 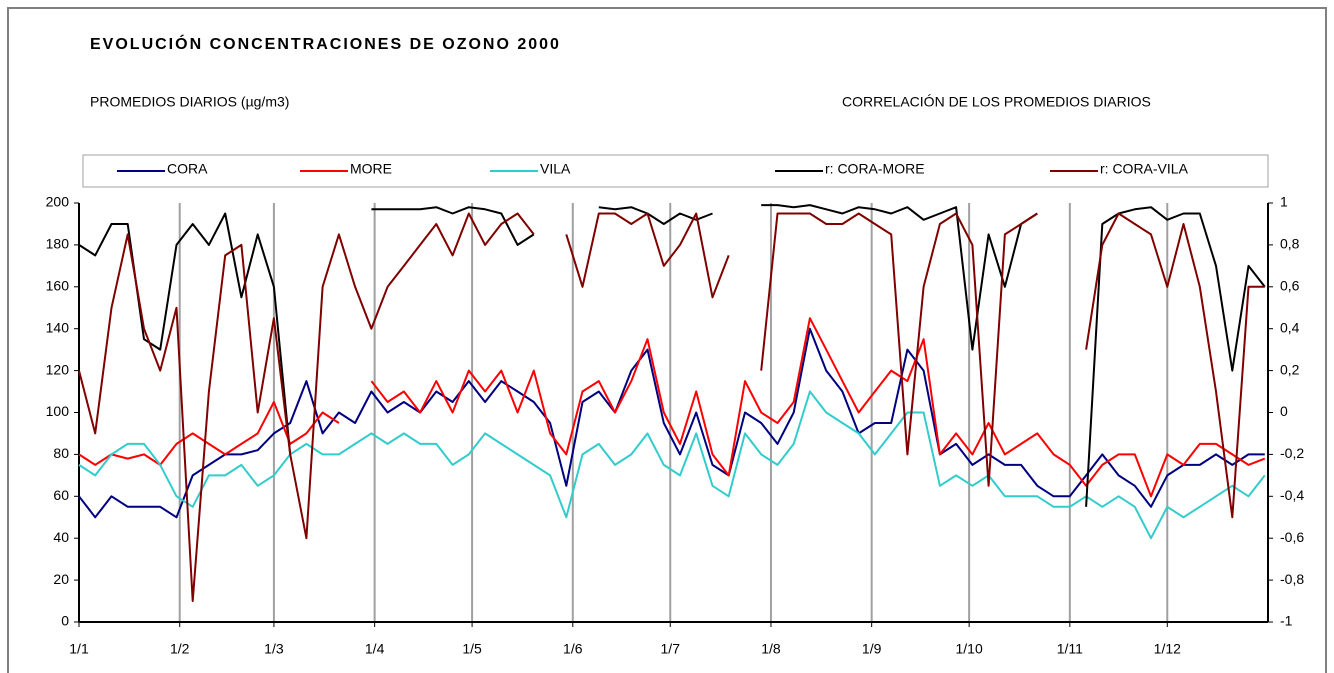 I want to click on y2-tick-label: -0,8, so click(x=1292, y=579).